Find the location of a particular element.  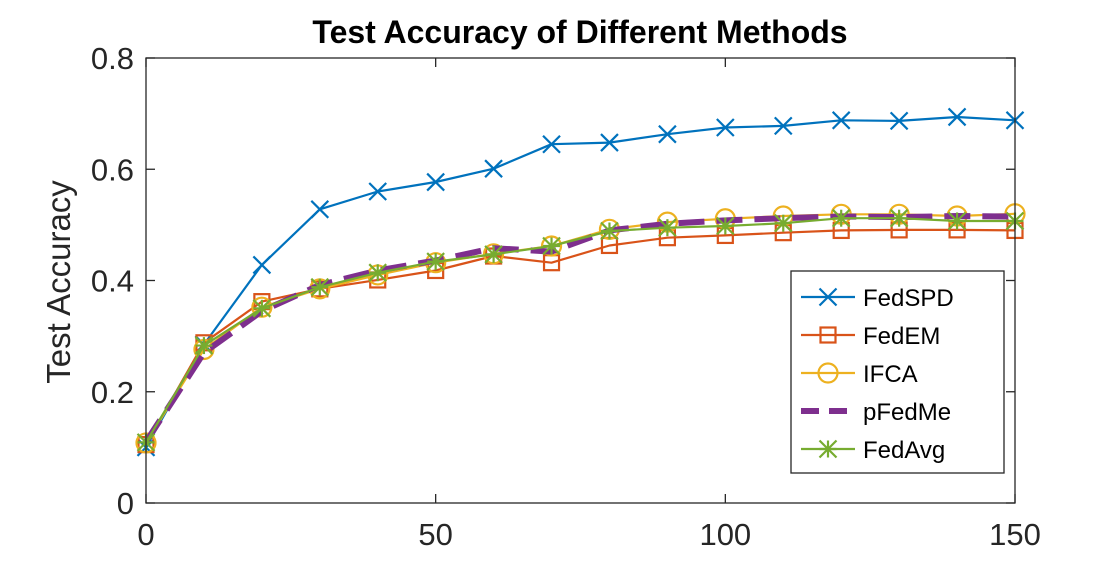

legend-entry-pFedMe: pFedMe is located at coordinates (876, 412).